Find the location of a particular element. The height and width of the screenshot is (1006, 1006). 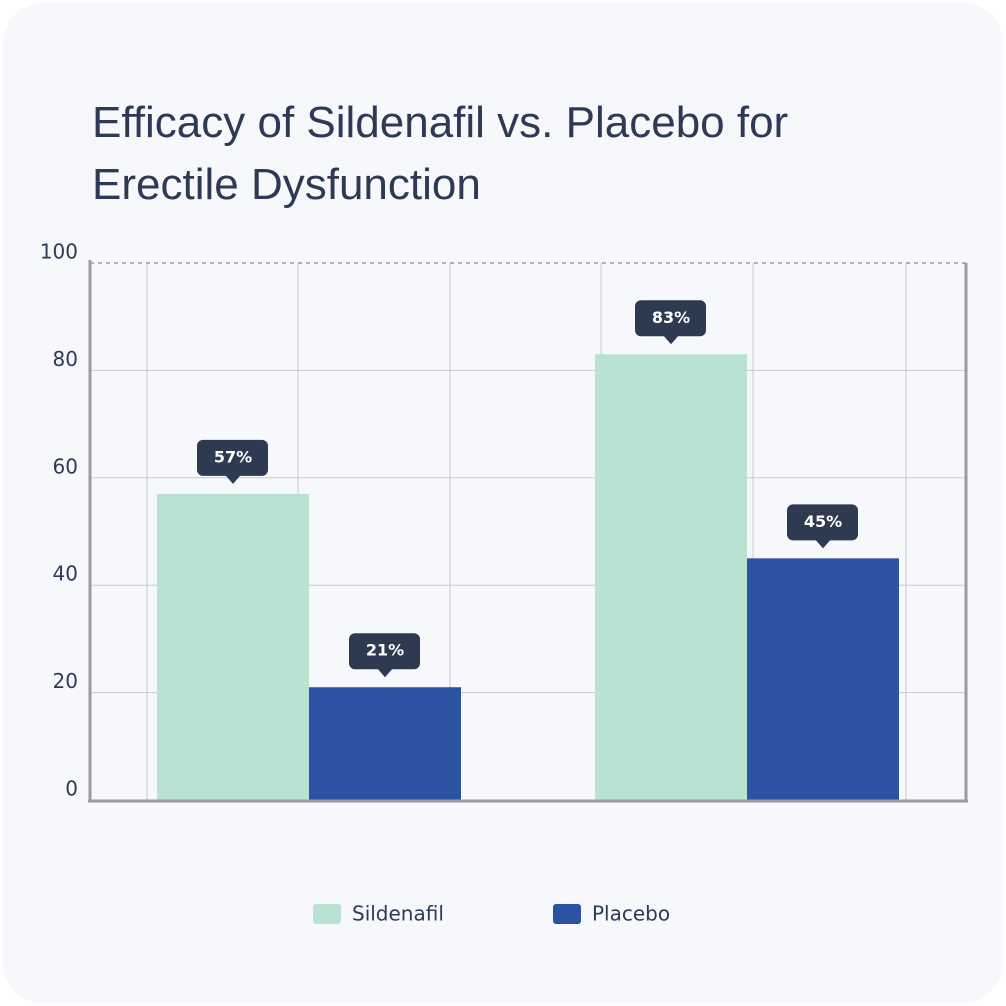

y-tick-label: 100 is located at coordinates (59, 252).